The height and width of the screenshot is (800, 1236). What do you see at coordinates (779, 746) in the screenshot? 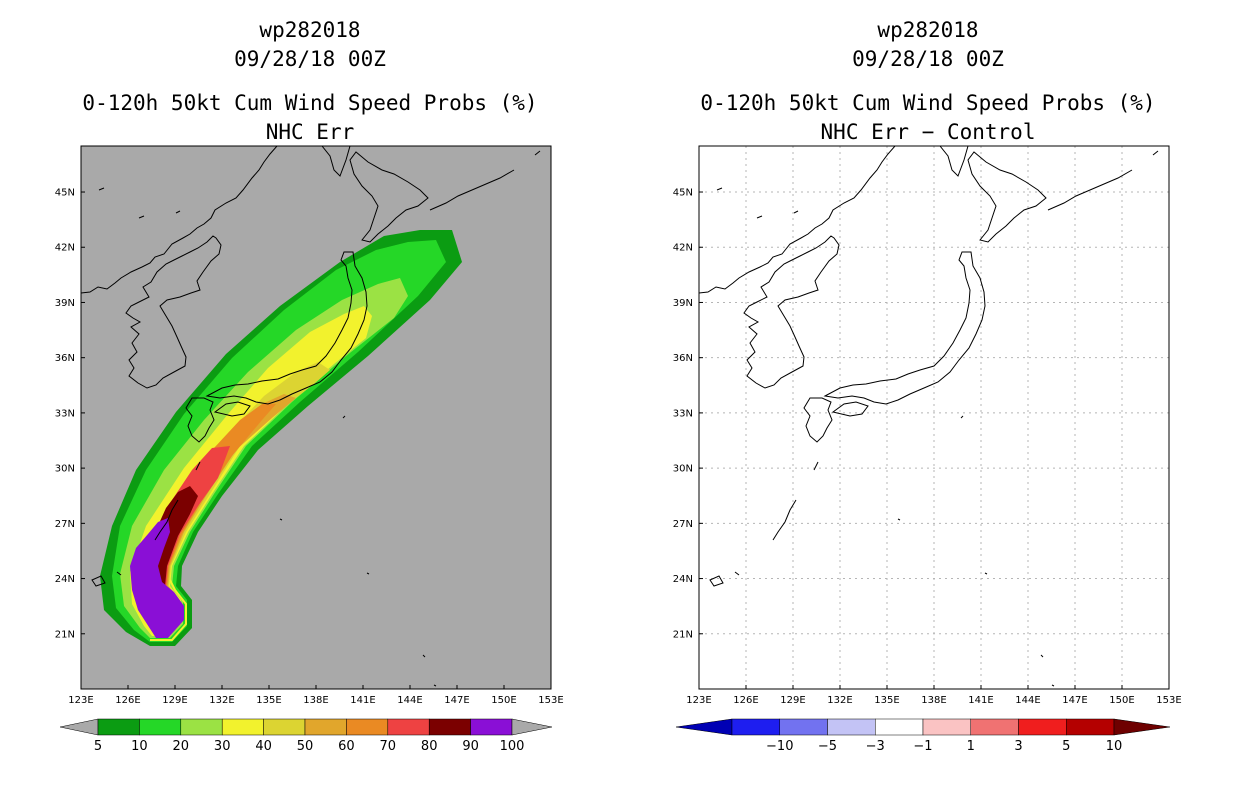
I see `right-colorbar-label: −10` at bounding box center [779, 746].